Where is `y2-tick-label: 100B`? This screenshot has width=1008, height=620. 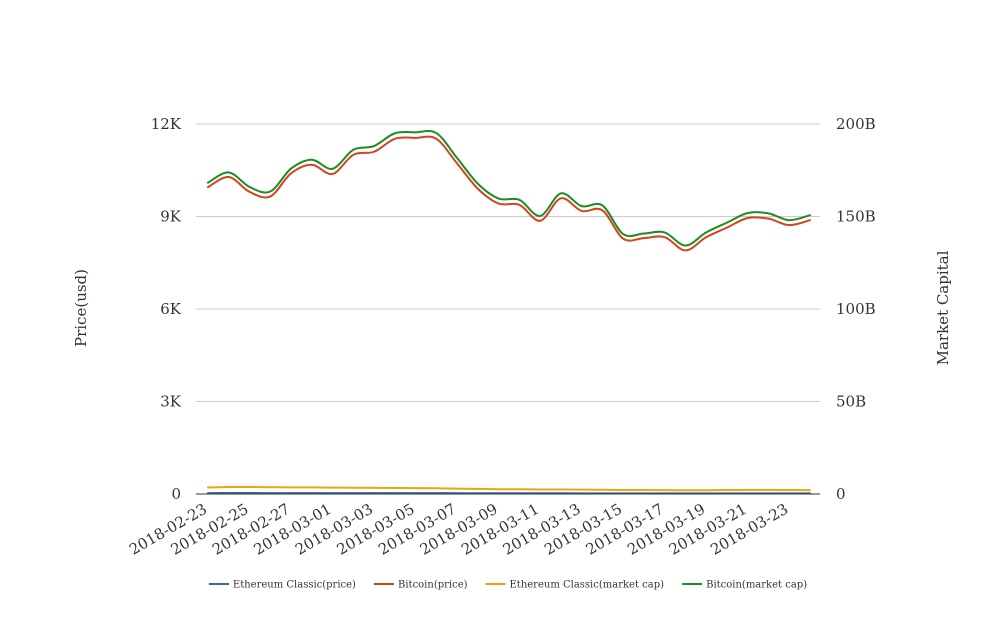 y2-tick-label: 100B is located at coordinates (856, 309).